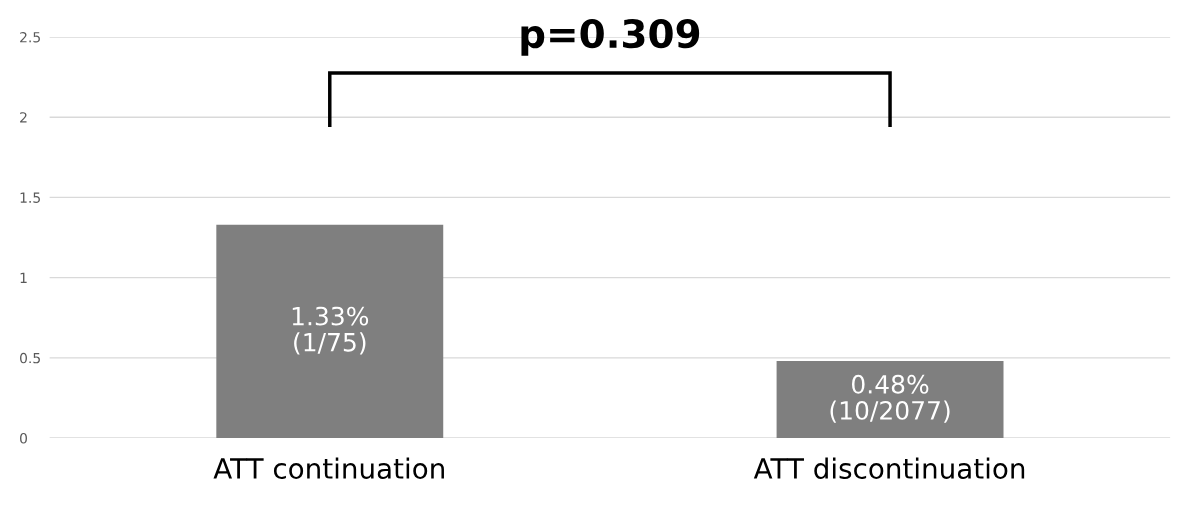 Image resolution: width=1182 pixels, height=507 pixels. What do you see at coordinates (30, 37) in the screenshot?
I see `y-tick-label: 2.5` at bounding box center [30, 37].